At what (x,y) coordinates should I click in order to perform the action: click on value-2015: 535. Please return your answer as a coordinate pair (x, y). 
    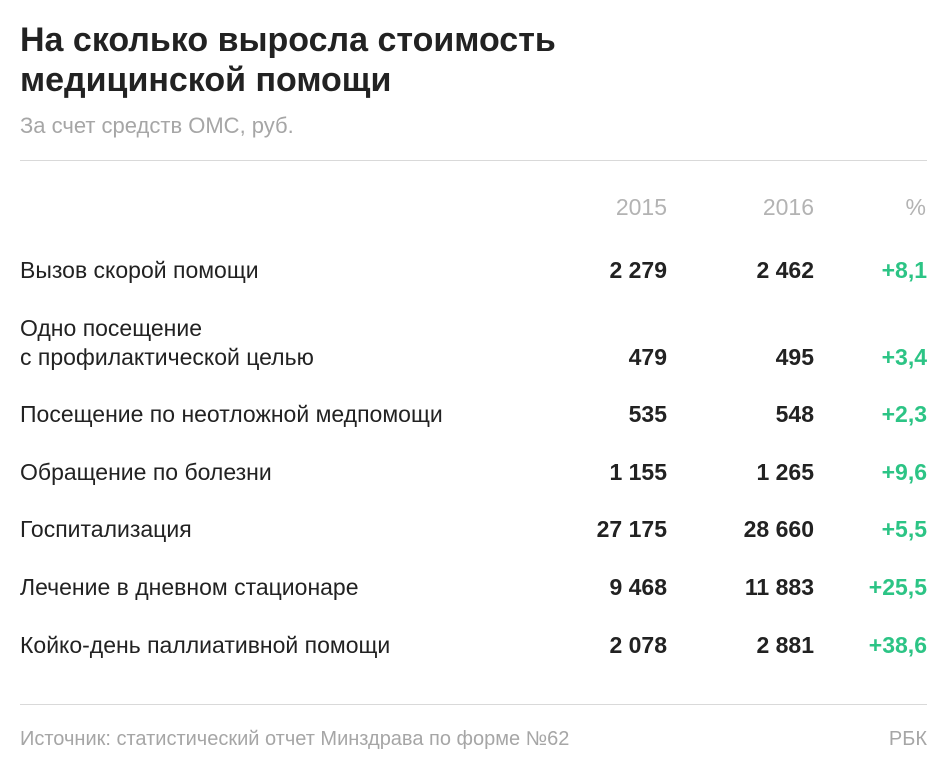
    Looking at the image, I should click on (647, 414).